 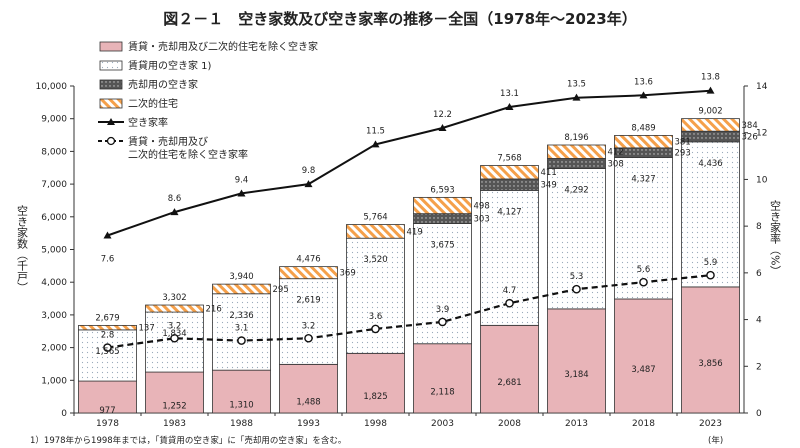 I want to click on legend-label: 賃貸・売却用及び, so click(x=168, y=141).